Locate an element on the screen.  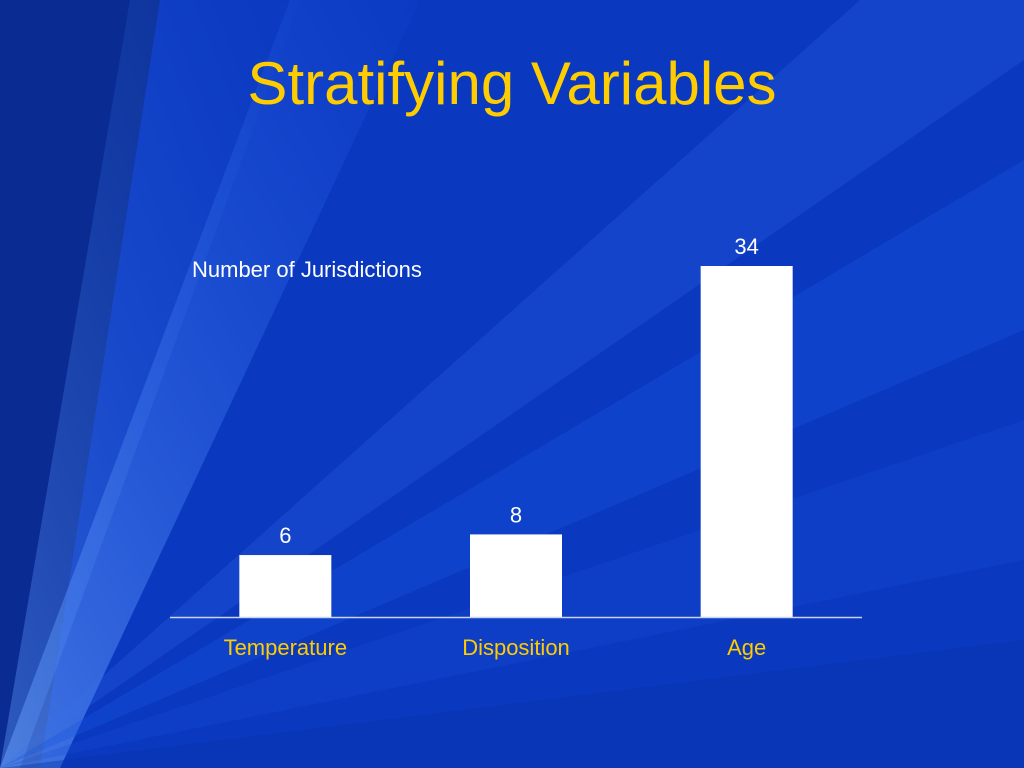
bar-disposition is located at coordinates (516, 575).